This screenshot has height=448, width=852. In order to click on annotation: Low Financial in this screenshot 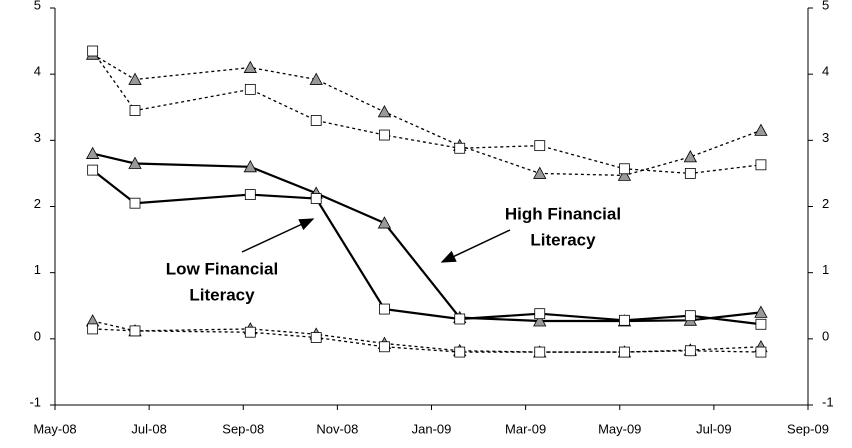, I will do `click(222, 268)`.